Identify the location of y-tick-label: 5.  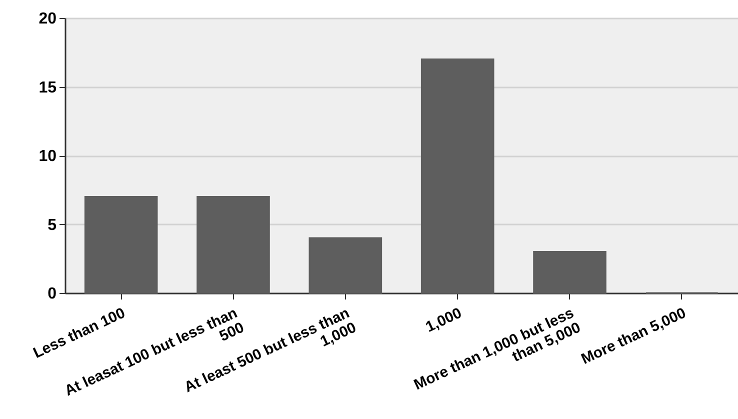
(52, 225).